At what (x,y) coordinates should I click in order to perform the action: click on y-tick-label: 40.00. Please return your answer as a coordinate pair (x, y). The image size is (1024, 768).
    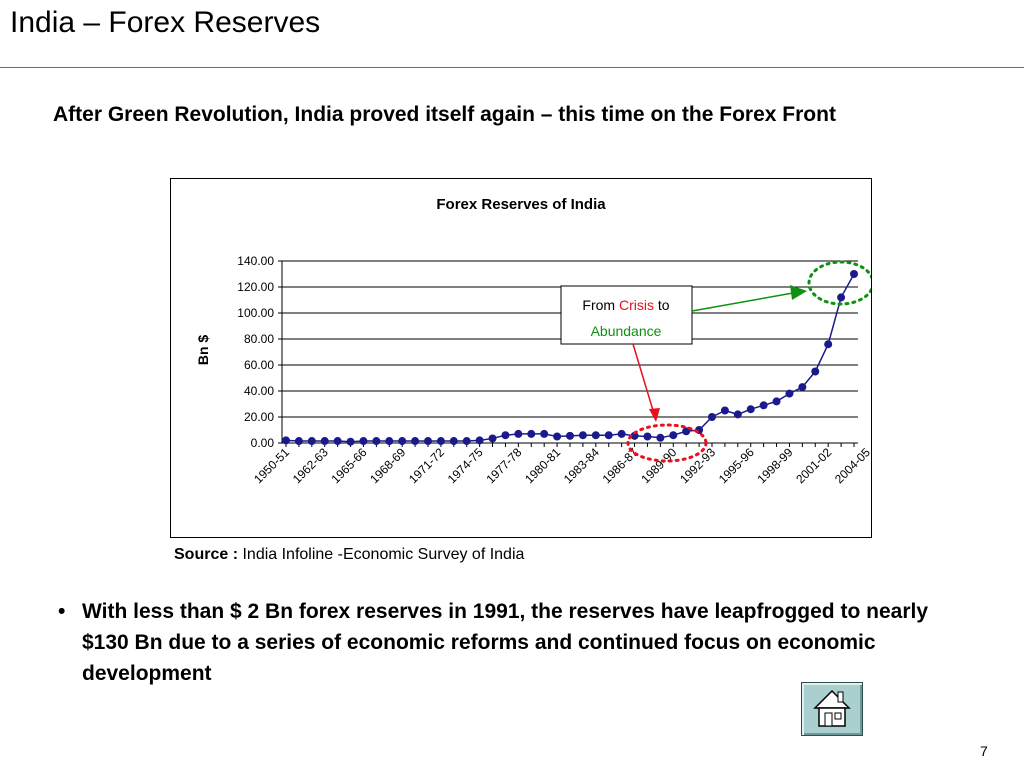
    Looking at the image, I should click on (259, 391).